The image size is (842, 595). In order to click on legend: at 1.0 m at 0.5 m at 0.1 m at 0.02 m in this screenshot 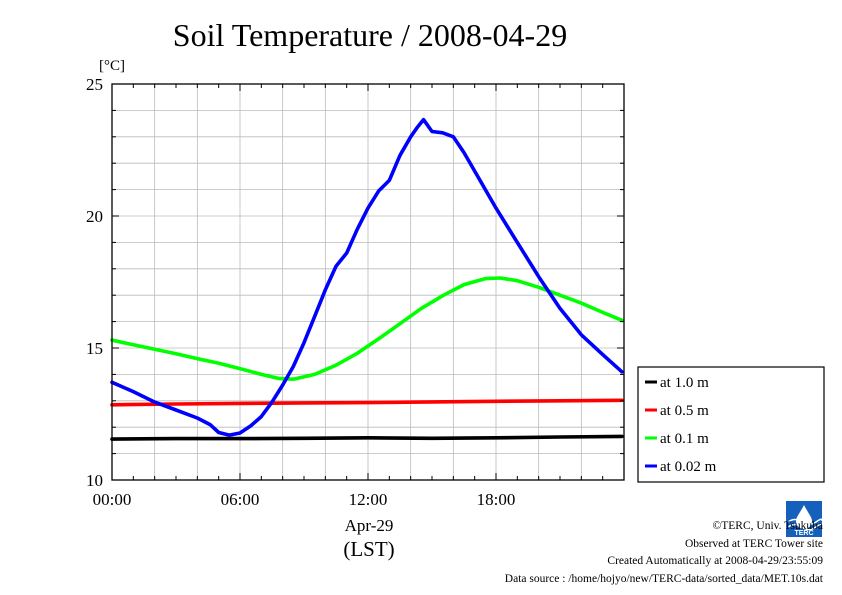, I will do `click(731, 424)`.